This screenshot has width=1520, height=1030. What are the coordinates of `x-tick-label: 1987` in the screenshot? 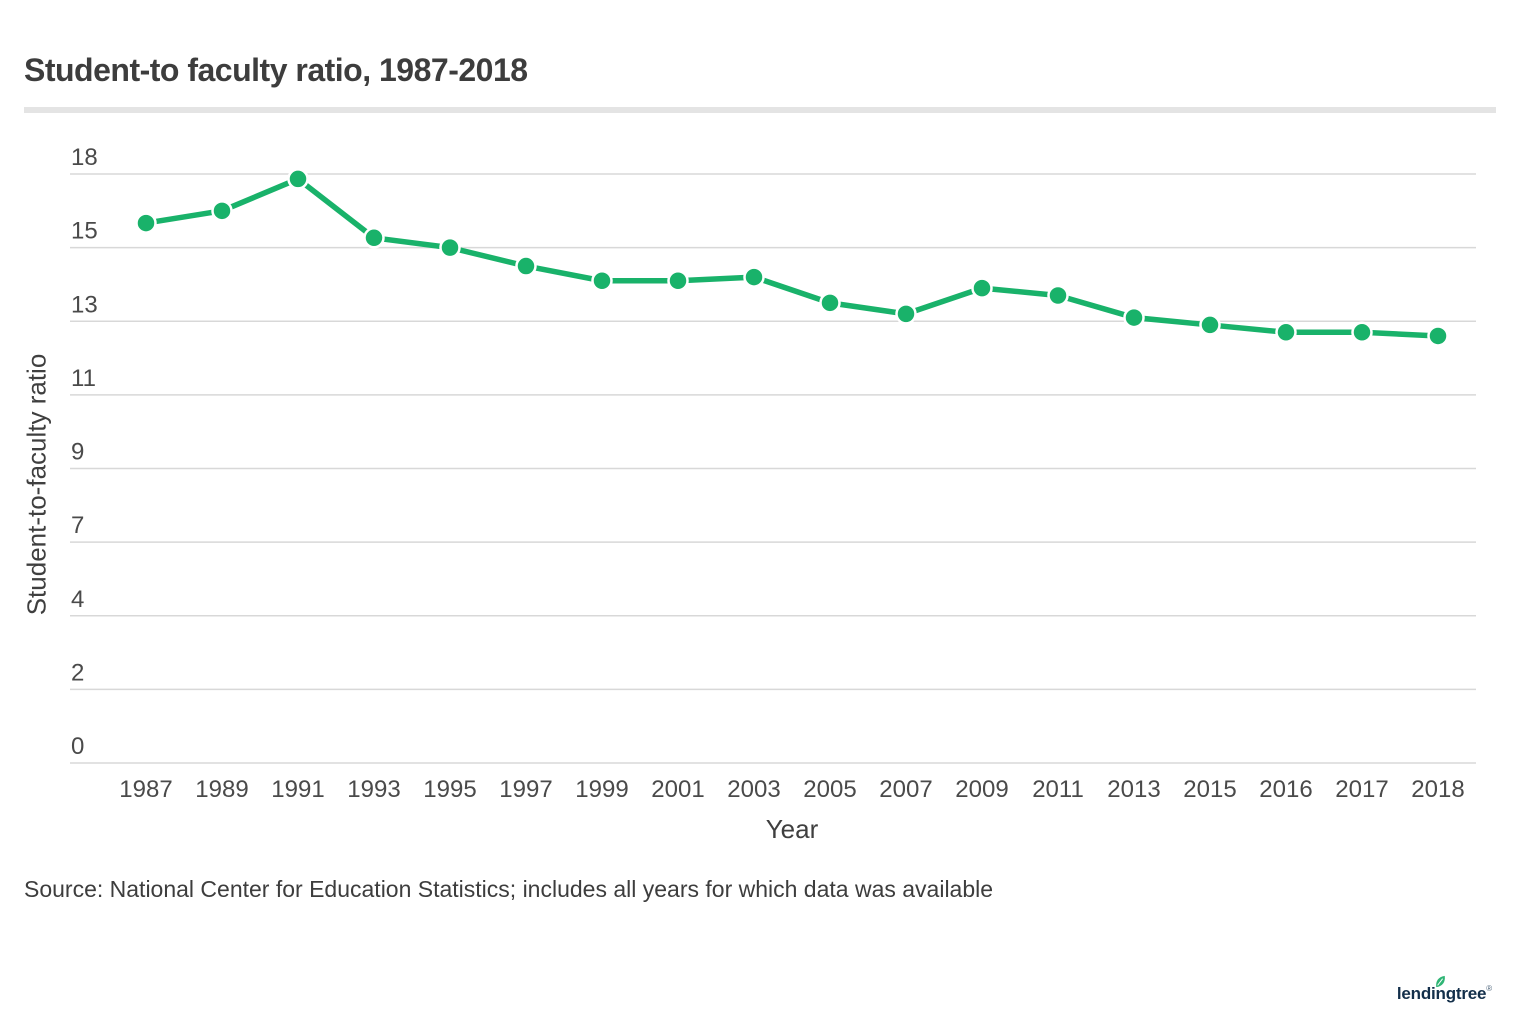 It's located at (145, 789).